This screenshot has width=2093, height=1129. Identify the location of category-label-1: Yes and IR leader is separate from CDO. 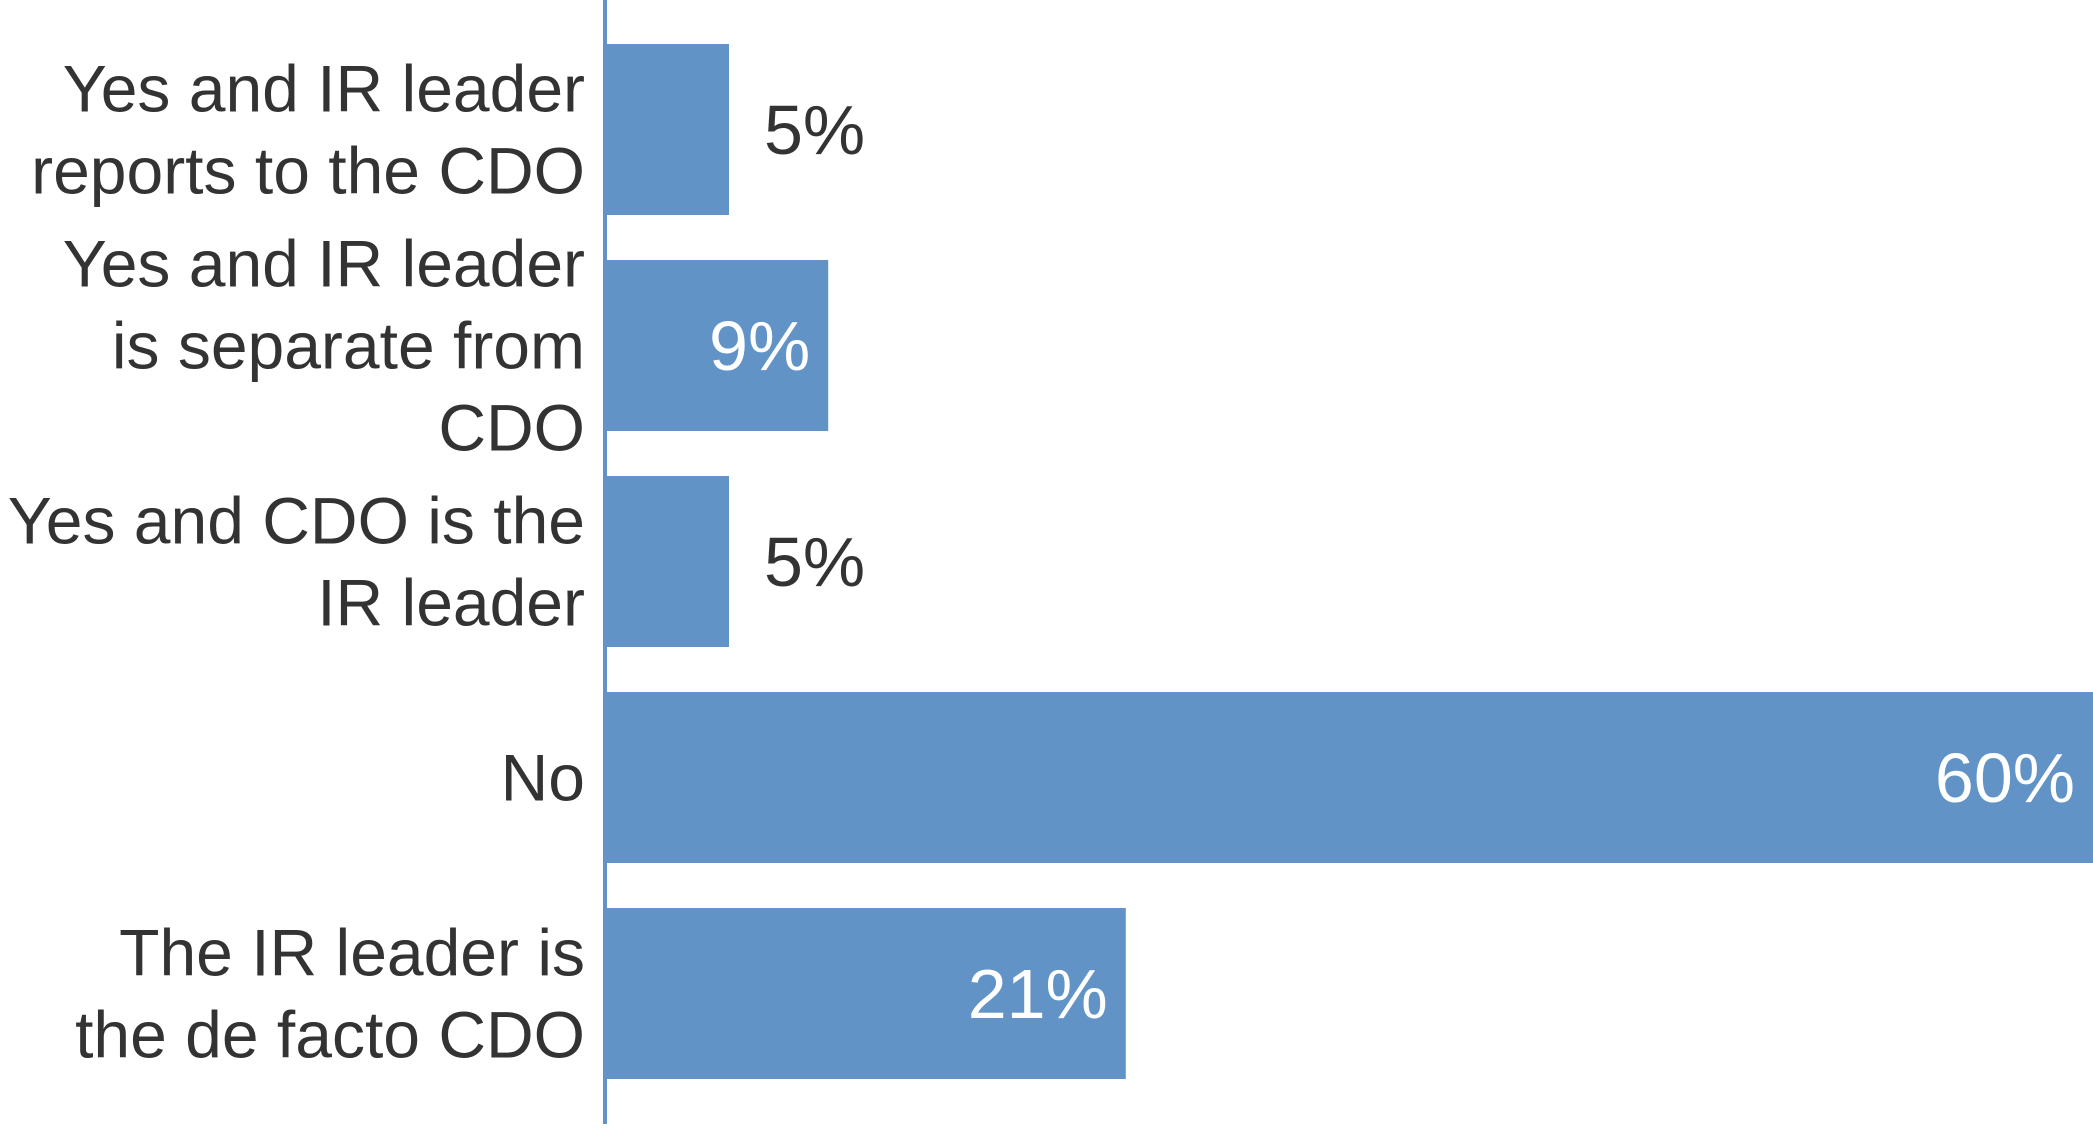
(324, 346).